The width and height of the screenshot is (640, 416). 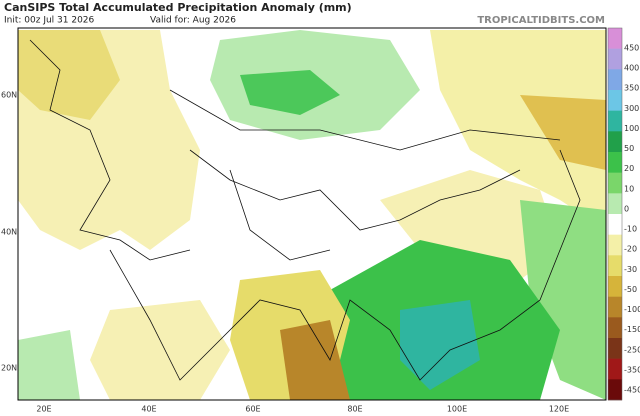 I want to click on lon-label: 100E, so click(x=457, y=409).